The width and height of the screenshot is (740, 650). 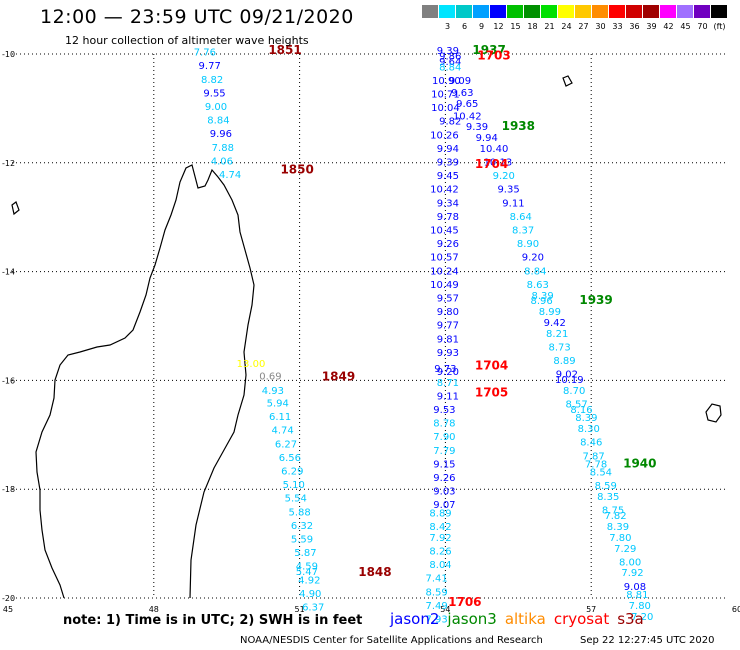 I want to click on swh-value-label: 7.90, so click(x=444, y=437).